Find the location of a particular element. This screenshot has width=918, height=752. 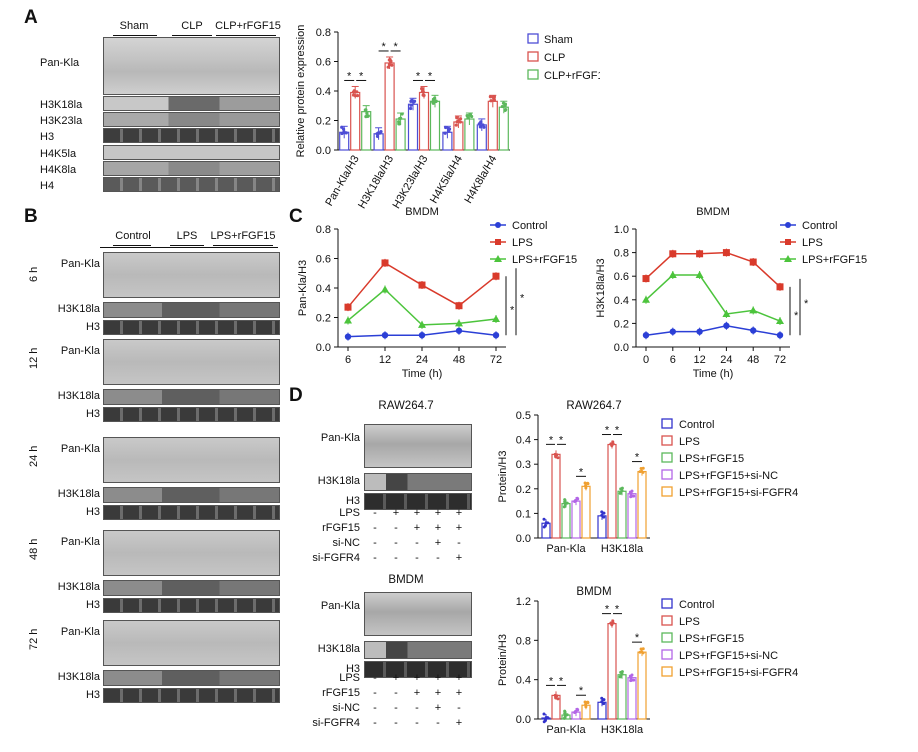

row-label: Pan-Kla is located at coordinates (80, 351).